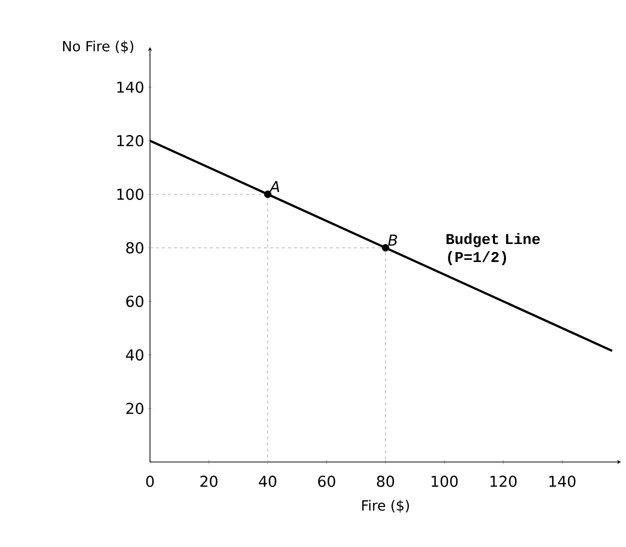 This screenshot has height=547, width=626. I want to click on y-tick-label: 60, so click(135, 302).